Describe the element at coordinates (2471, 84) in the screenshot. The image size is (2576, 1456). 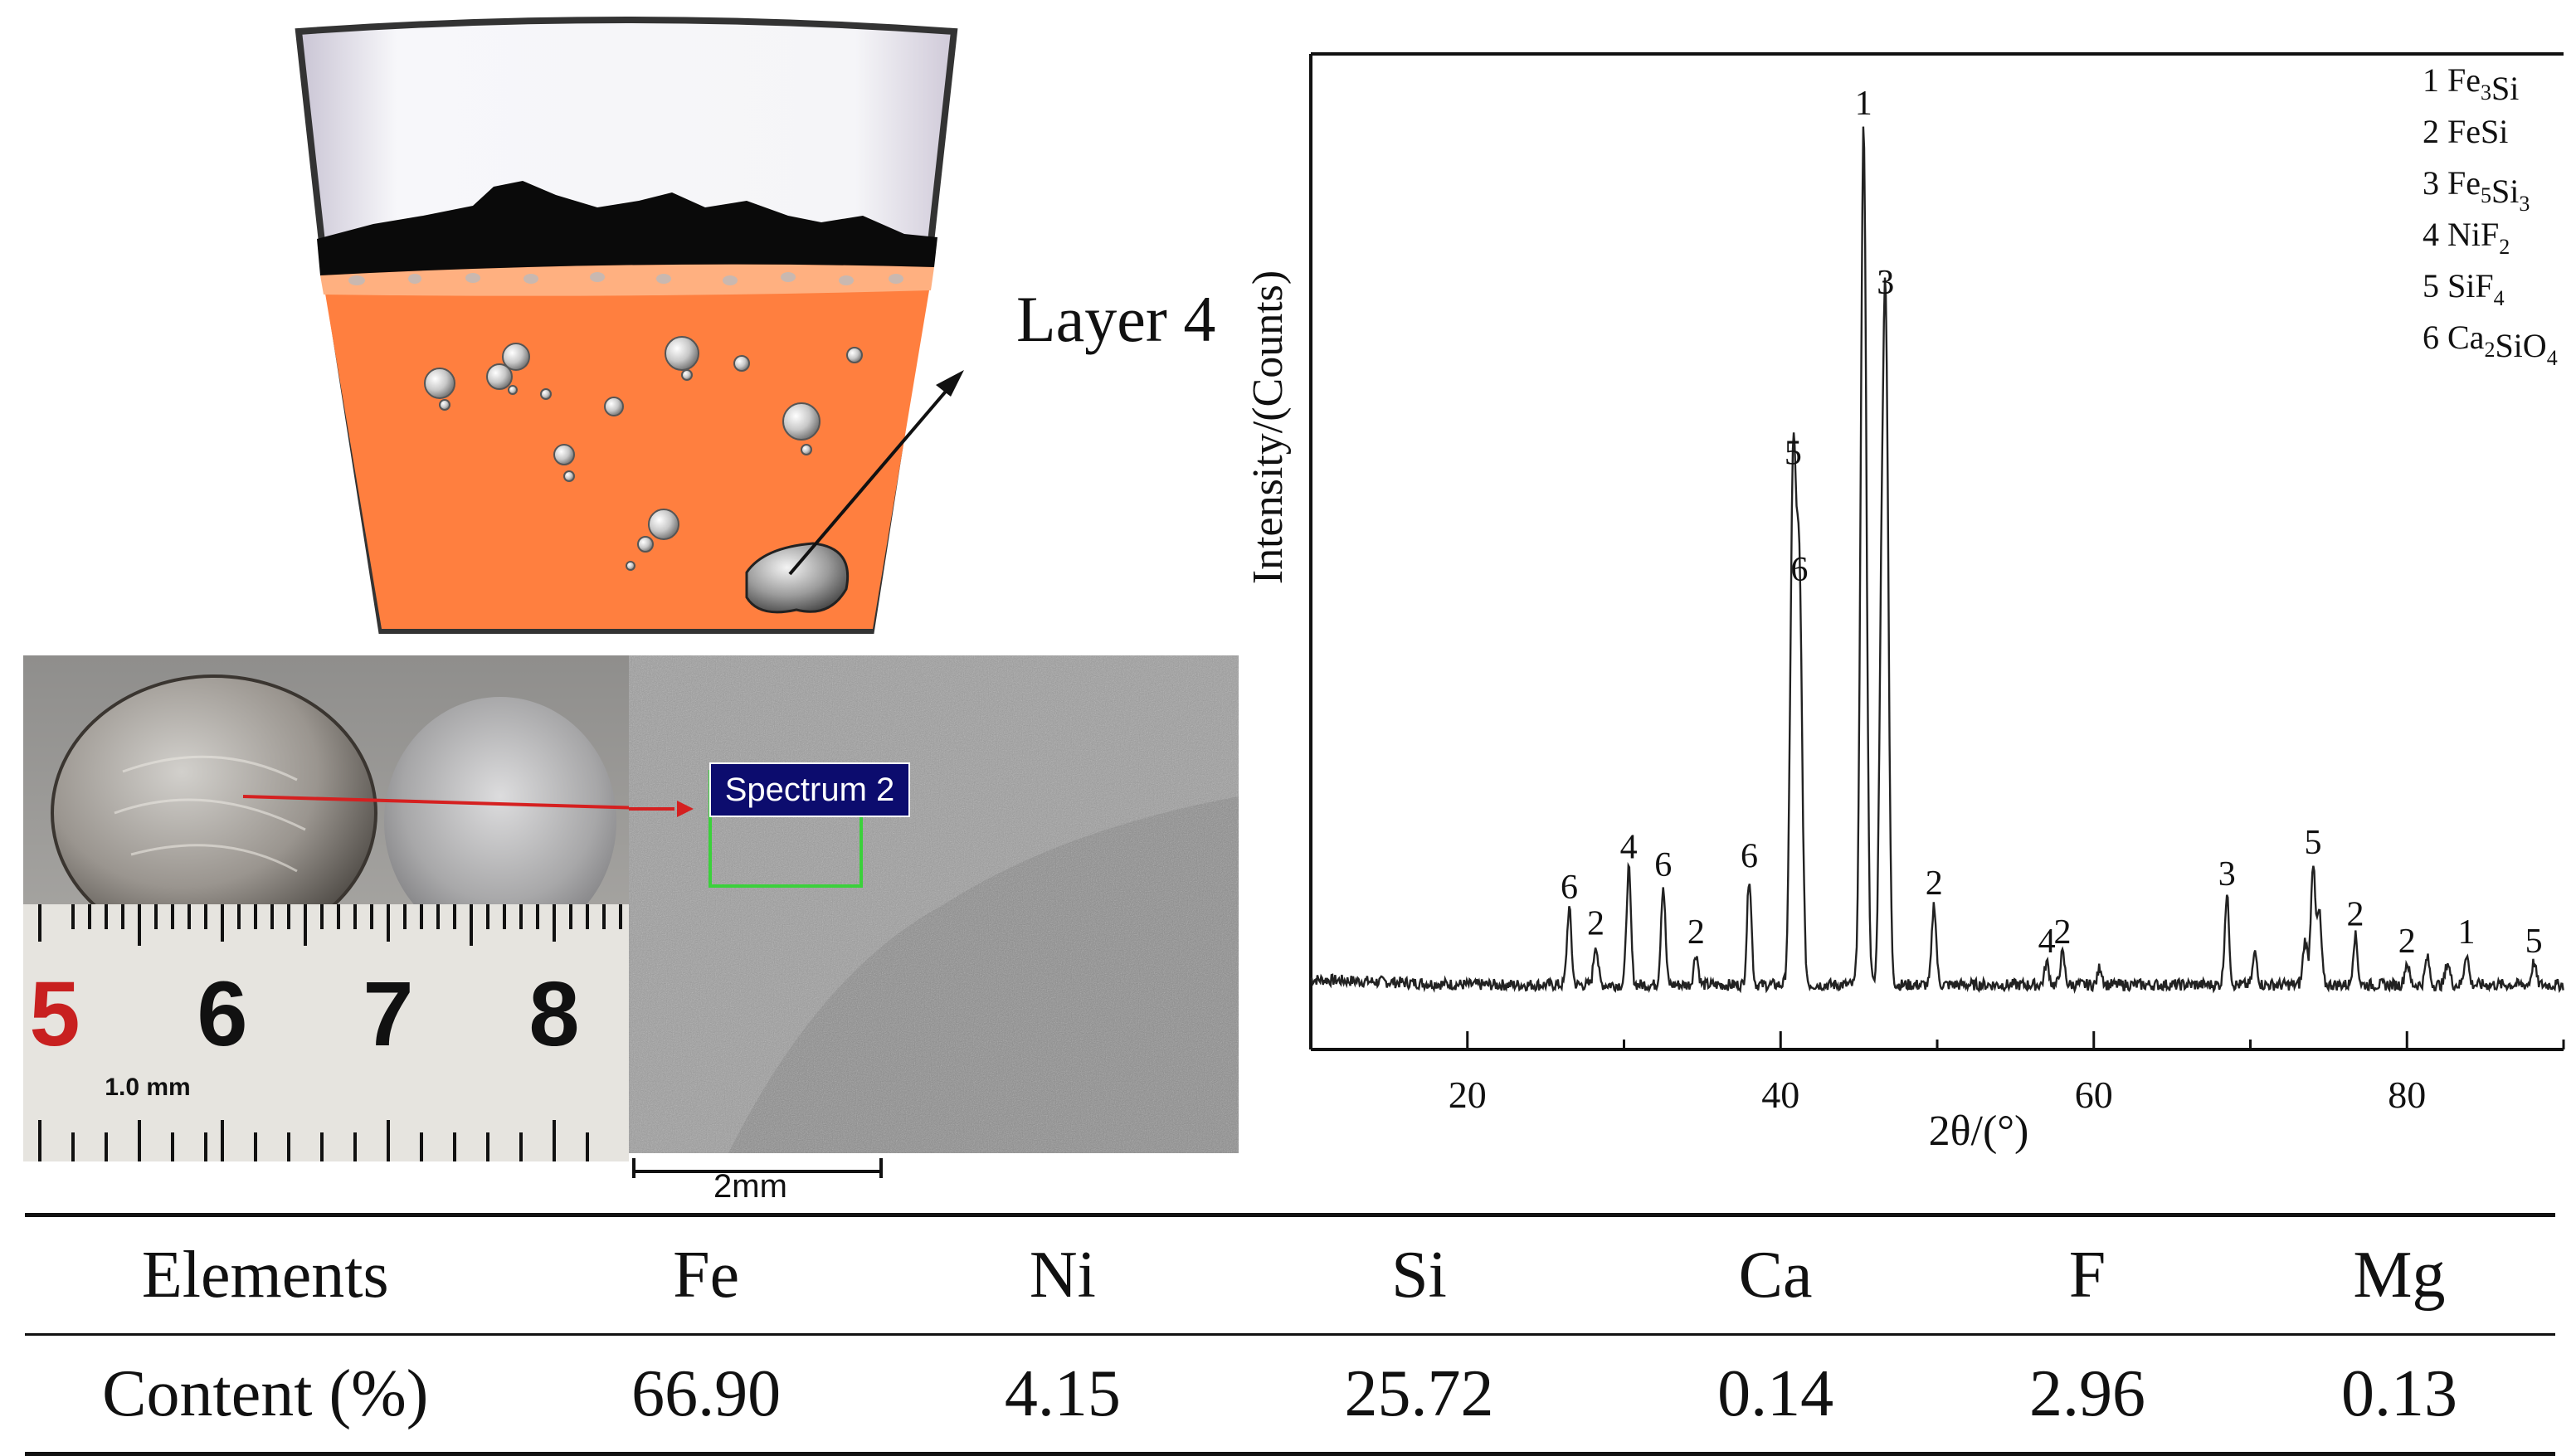
I see `legend-entry: 1 Fe3Si` at that location.